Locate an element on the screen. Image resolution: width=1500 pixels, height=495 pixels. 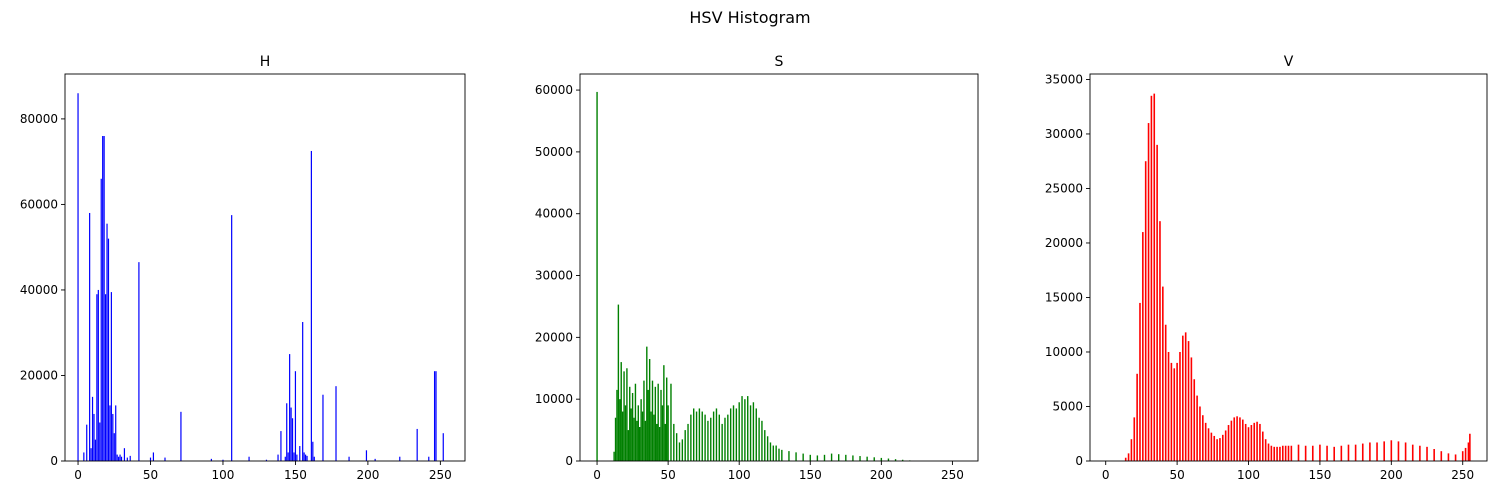
x-tick-label-v: 150 is located at coordinates (1319, 475).